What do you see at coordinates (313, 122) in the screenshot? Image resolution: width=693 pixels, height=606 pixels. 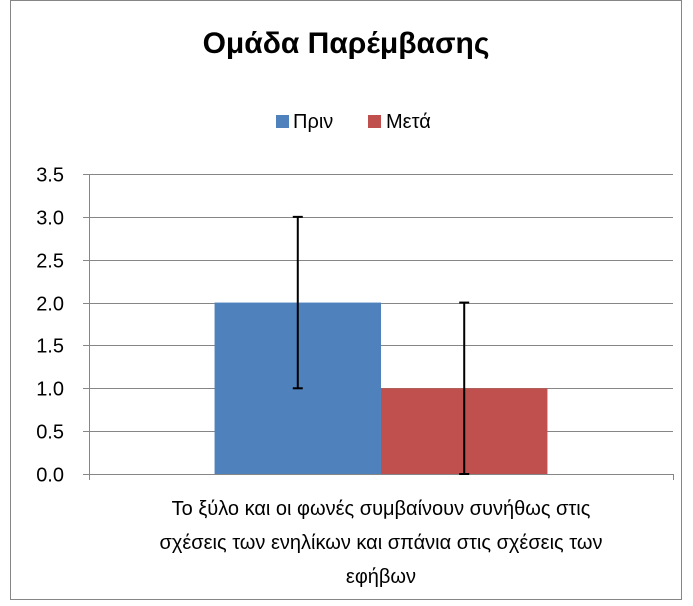 I see `legend-label-before: Πριν` at bounding box center [313, 122].